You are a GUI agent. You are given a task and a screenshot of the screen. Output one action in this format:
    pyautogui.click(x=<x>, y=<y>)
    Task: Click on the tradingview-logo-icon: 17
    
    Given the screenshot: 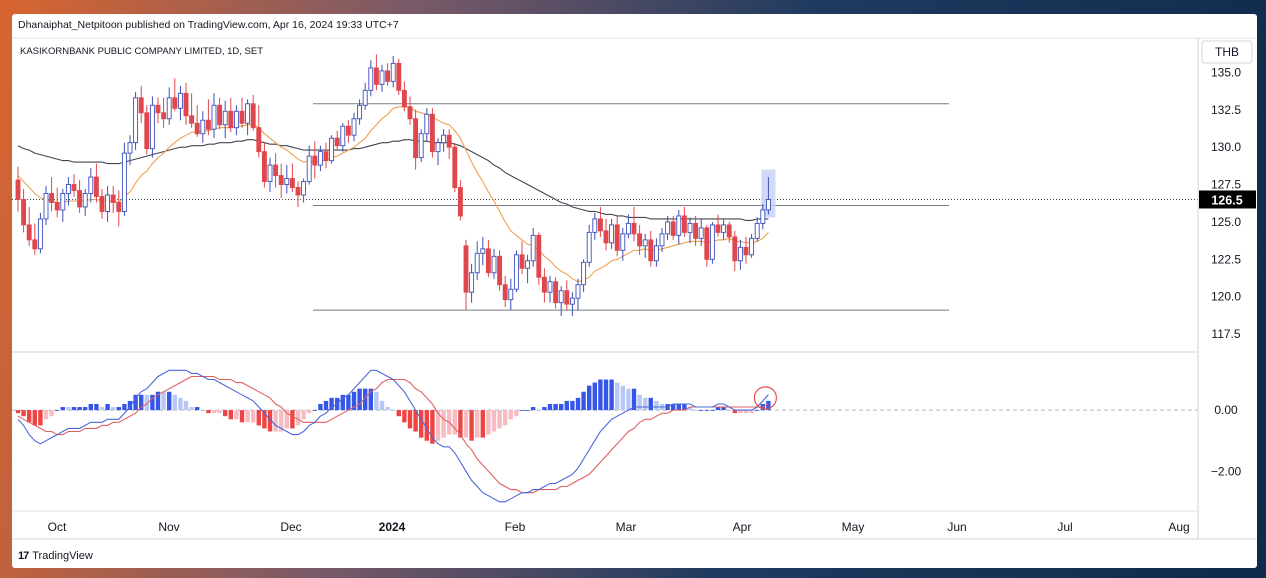 What is the action you would take?
    pyautogui.click(x=23, y=556)
    